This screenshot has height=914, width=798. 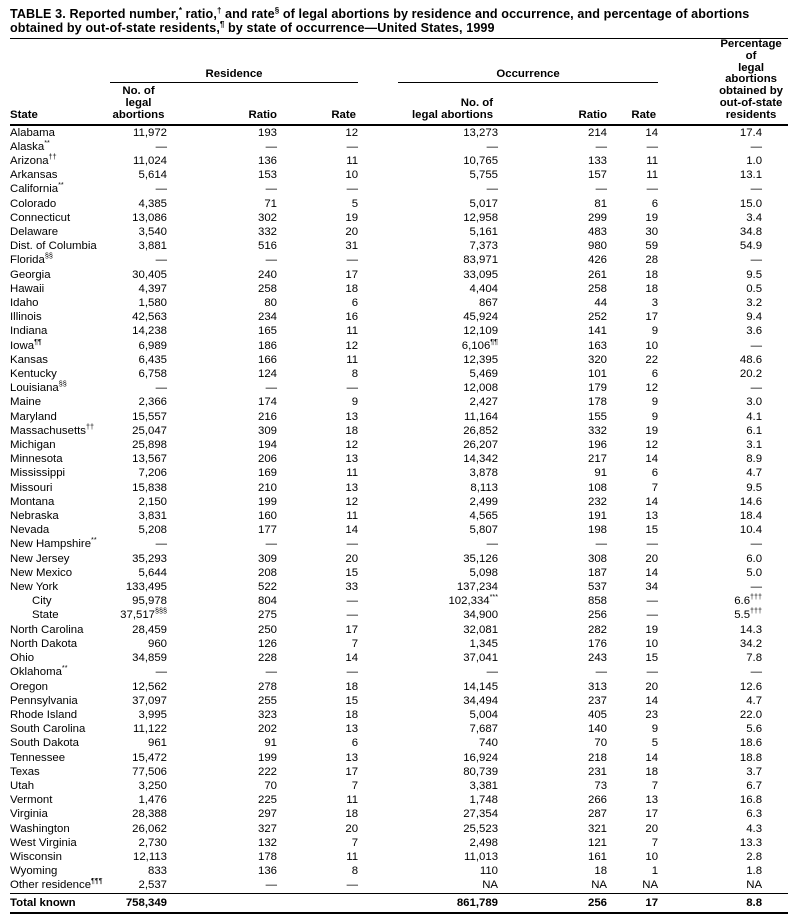 What do you see at coordinates (150, 160) in the screenshot?
I see `residence-abortions-cell: 11,024` at bounding box center [150, 160].